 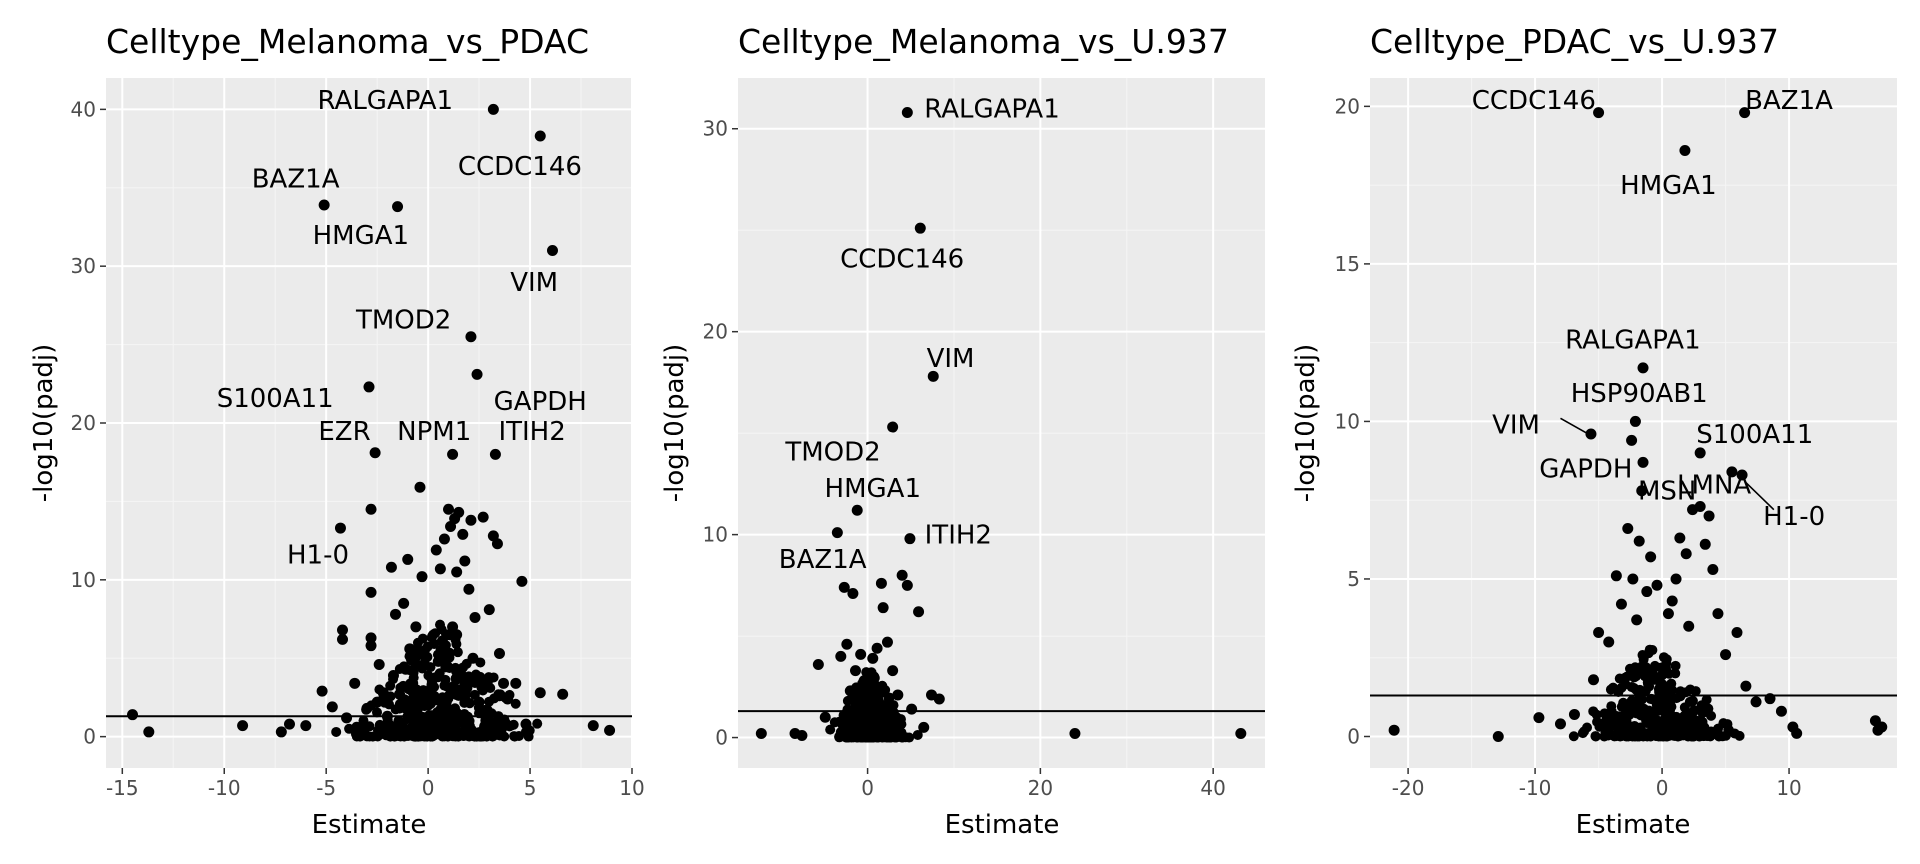 I want to click on x-tick-label: 10, so click(x=1788, y=788).